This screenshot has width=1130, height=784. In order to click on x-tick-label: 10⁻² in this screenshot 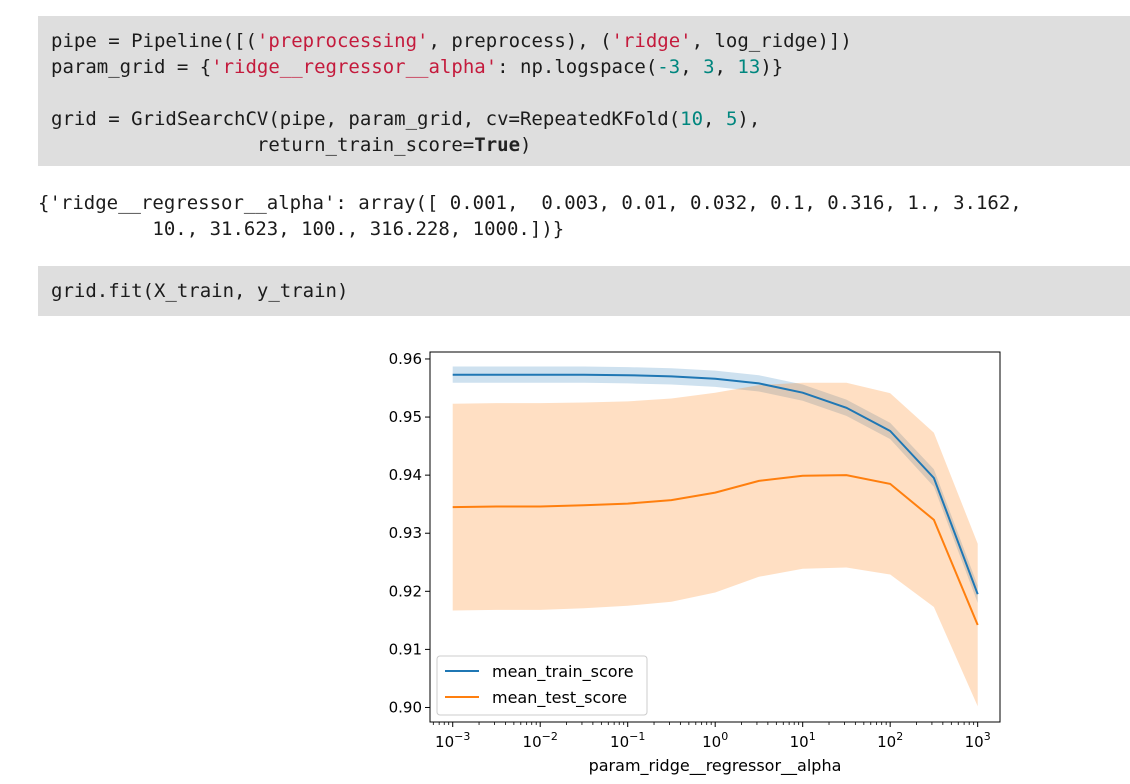, I will do `click(540, 740)`.